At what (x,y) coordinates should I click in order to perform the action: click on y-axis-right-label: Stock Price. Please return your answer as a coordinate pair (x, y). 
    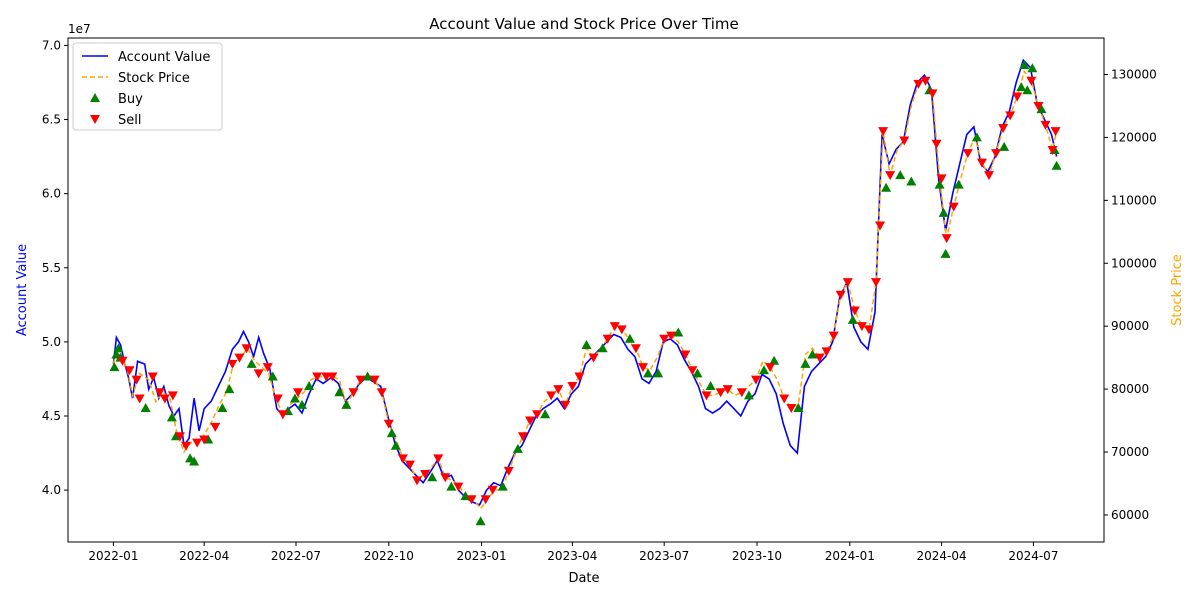
    Looking at the image, I should click on (1177, 290).